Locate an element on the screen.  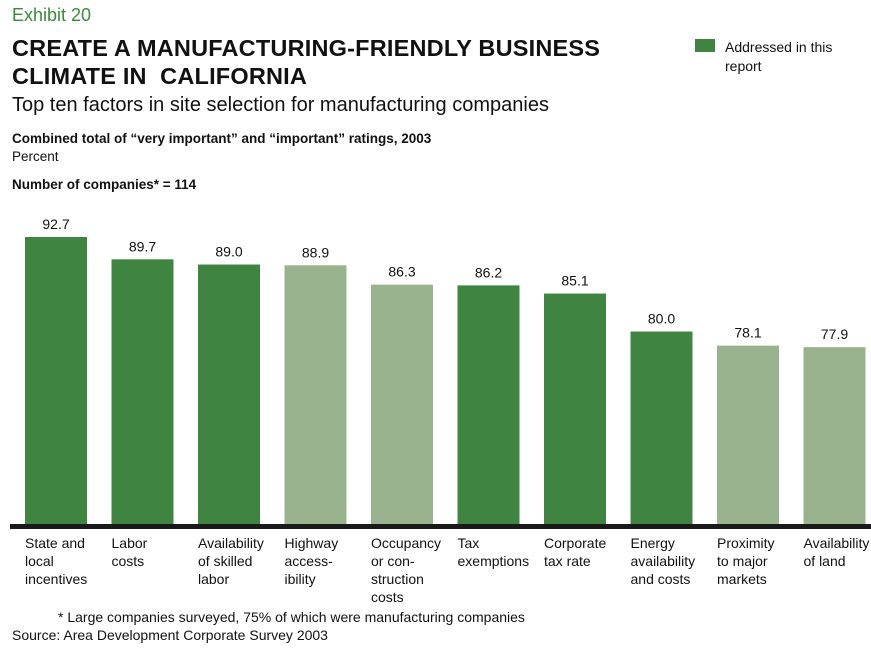
unit-label: Percent is located at coordinates (35, 156).